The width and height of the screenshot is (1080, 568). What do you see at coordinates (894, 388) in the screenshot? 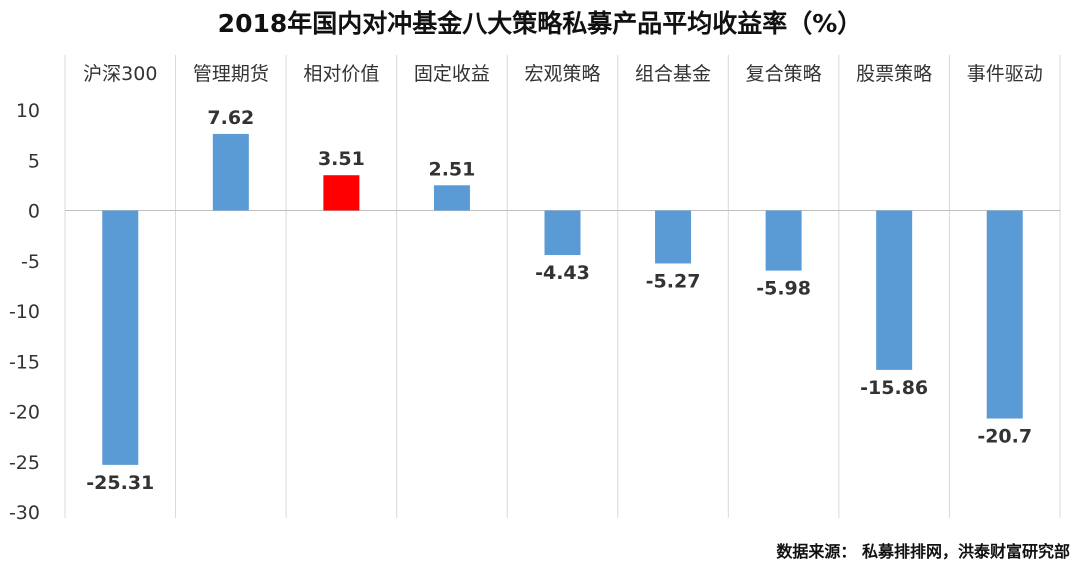
I see `data-label: -15.86` at bounding box center [894, 388].